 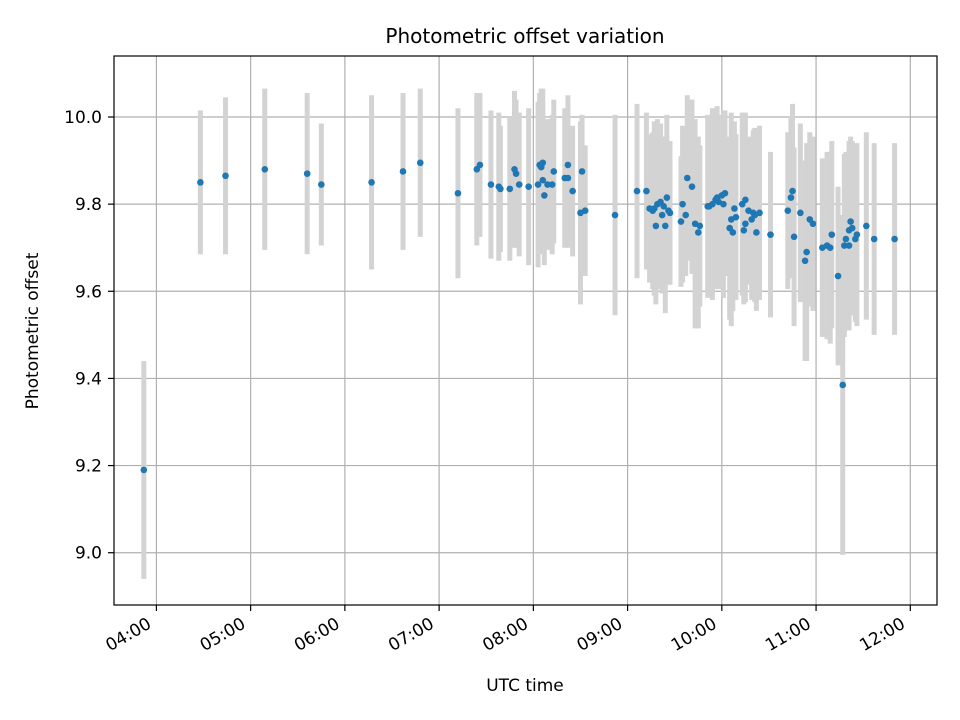 What do you see at coordinates (33, 330) in the screenshot?
I see `y-axis-label: Photometric offset` at bounding box center [33, 330].